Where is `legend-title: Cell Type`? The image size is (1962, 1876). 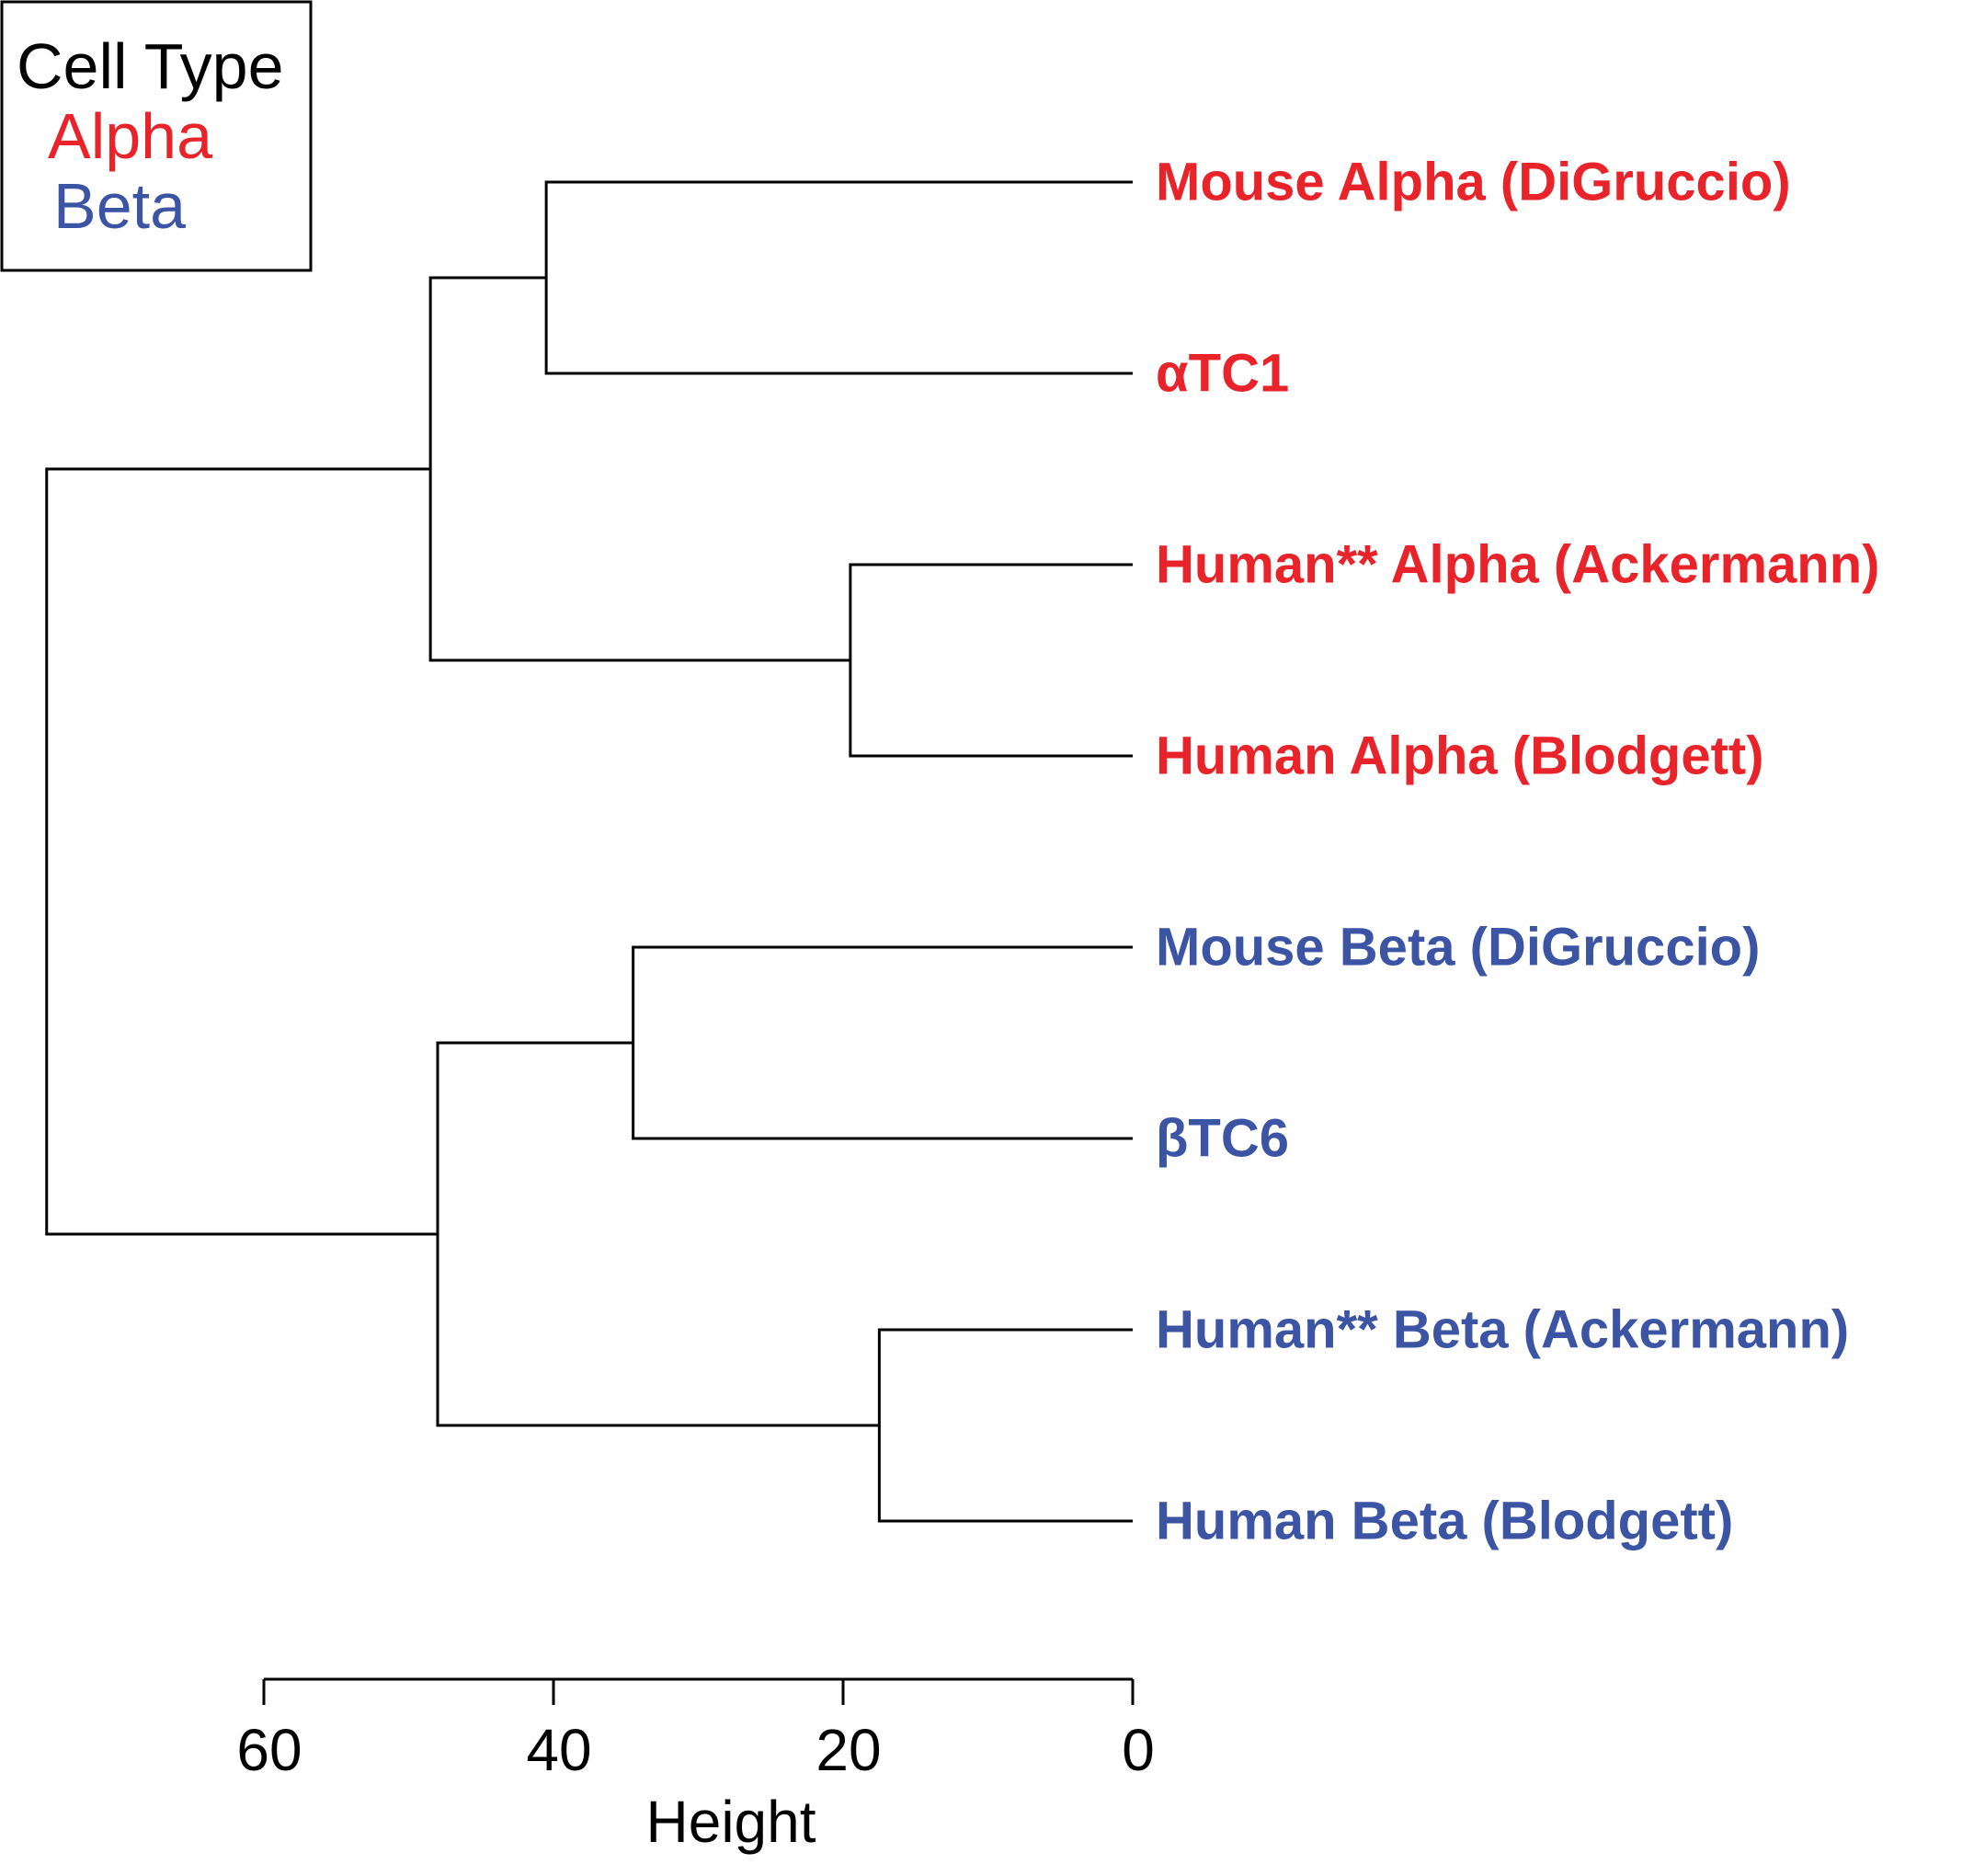 legend-title: Cell Type is located at coordinates (150, 66).